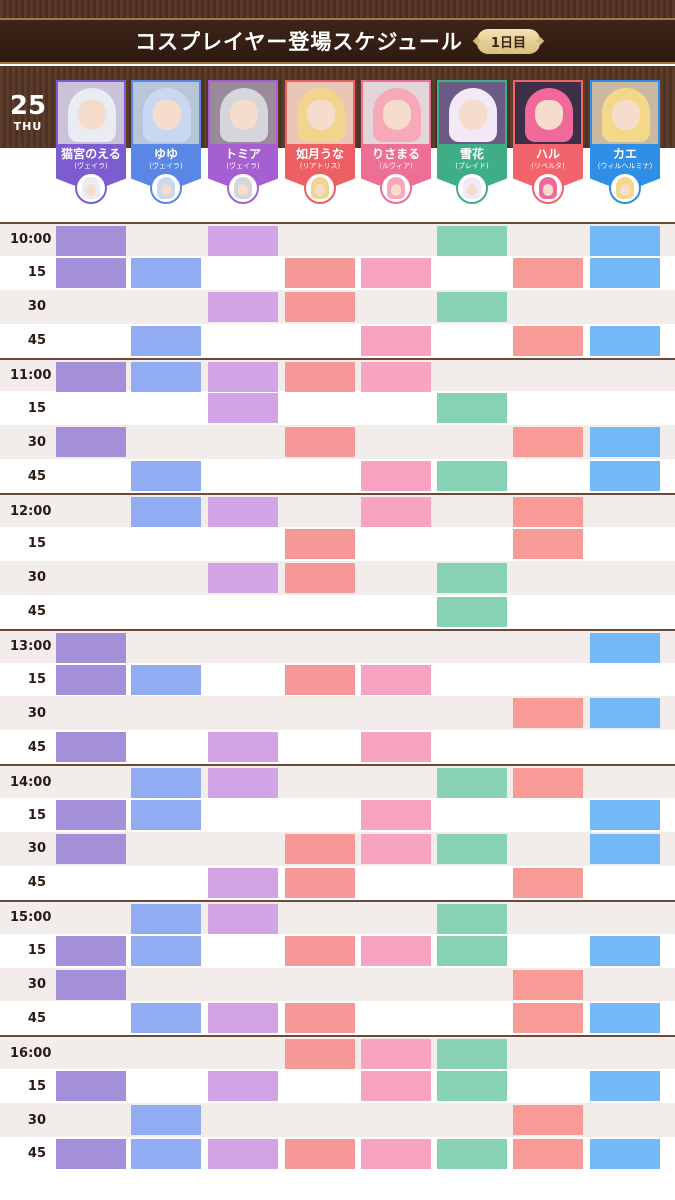 The height and width of the screenshot is (1200, 675). I want to click on cast-card: 猫宮のえる (ヴェイラ), so click(91, 143).